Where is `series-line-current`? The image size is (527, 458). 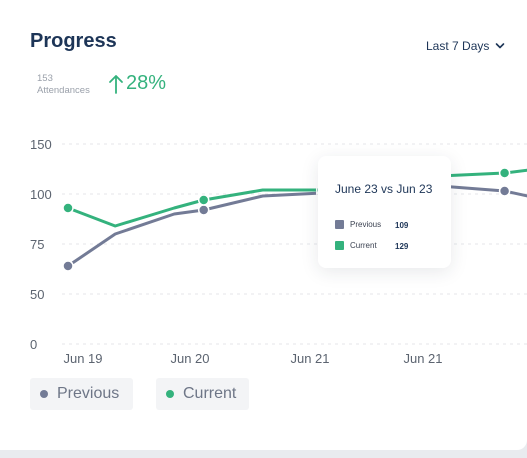 series-line-current is located at coordinates (296, 198).